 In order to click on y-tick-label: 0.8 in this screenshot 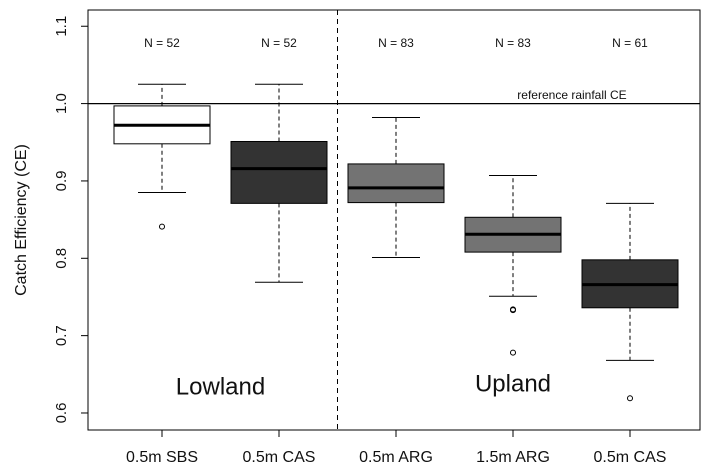, I will do `click(61, 258)`.